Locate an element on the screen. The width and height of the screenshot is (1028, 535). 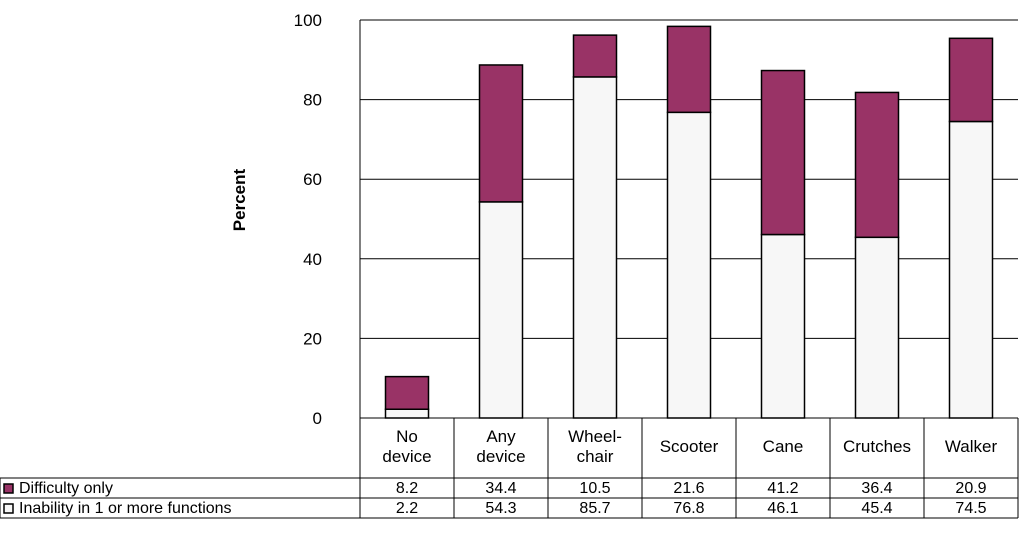
x-tick-label: Crutches is located at coordinates (877, 446).